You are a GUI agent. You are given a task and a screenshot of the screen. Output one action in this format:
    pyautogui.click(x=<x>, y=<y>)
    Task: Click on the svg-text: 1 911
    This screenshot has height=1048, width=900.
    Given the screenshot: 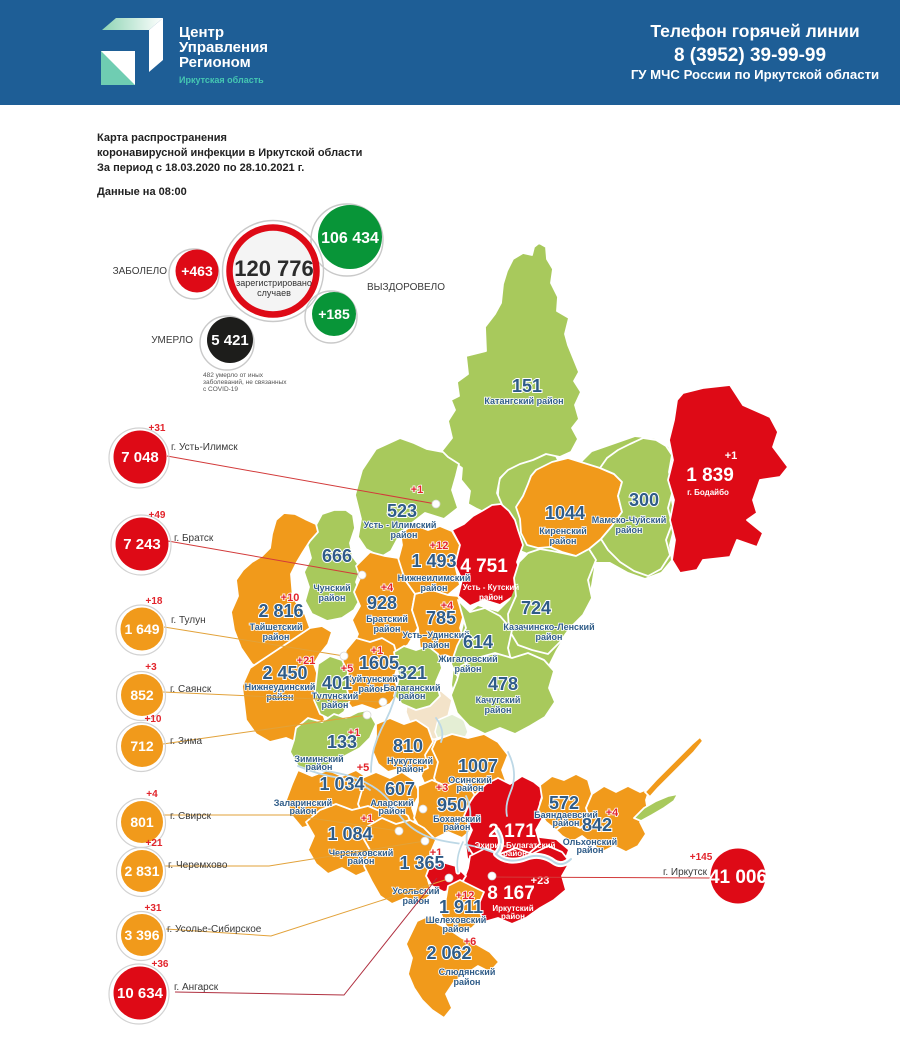 What is the action you would take?
    pyautogui.click(x=461, y=907)
    